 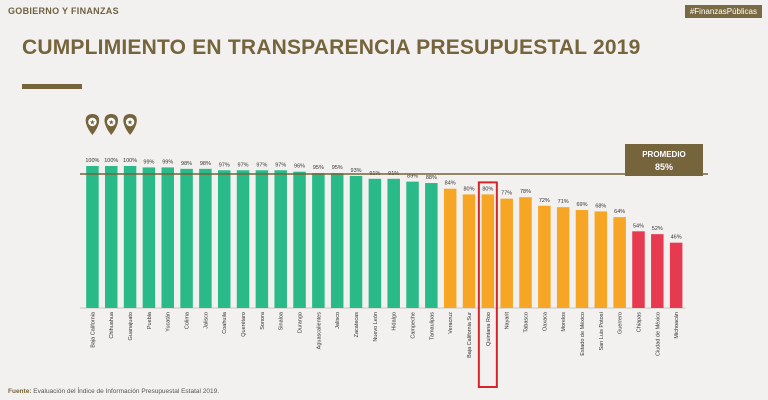 What do you see at coordinates (676, 238) in the screenshot?
I see `data-label: 46%` at bounding box center [676, 238].